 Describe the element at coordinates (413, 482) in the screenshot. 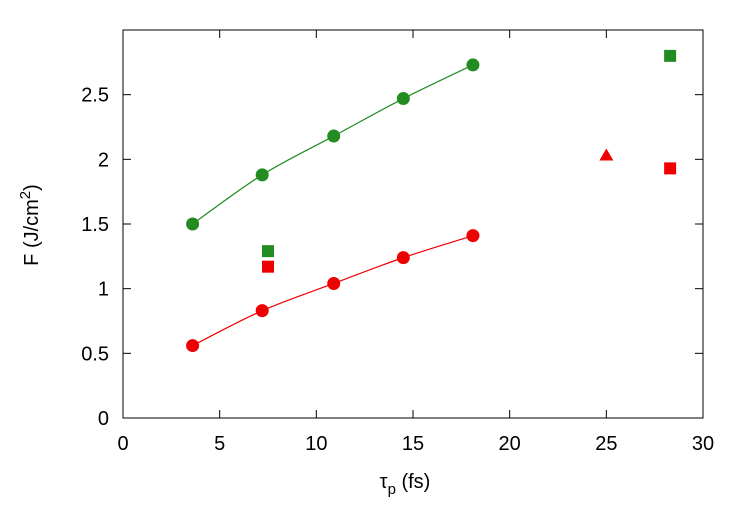

I see `x-label-rest: (fs)` at that location.